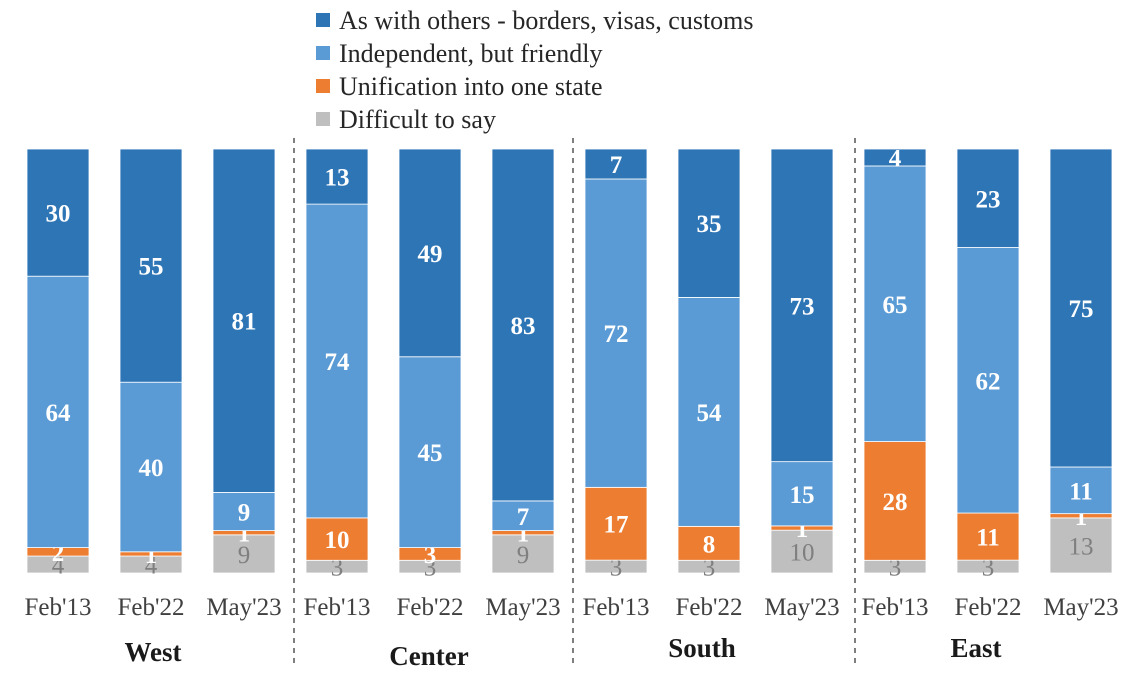  I want to click on data-label: 30, so click(58, 214).